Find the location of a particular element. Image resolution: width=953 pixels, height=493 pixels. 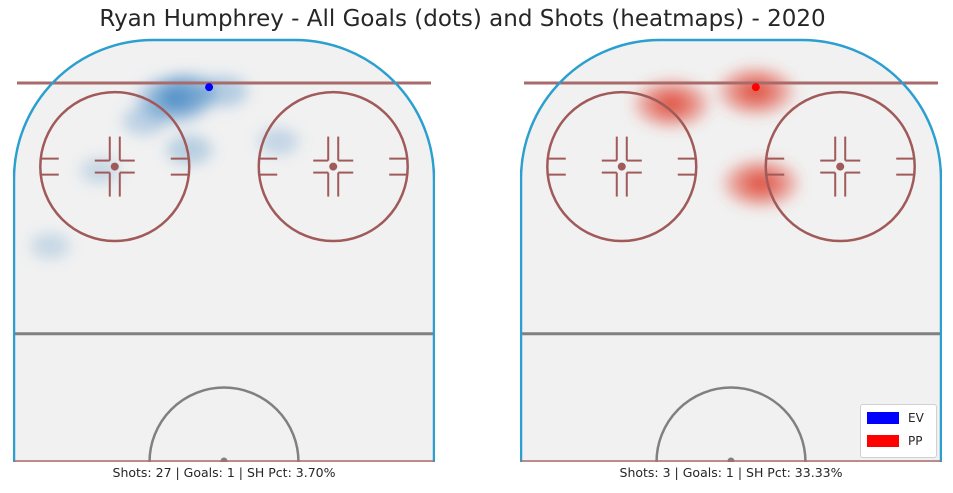

ev-faceoff-circle-left is located at coordinates (115, 166).